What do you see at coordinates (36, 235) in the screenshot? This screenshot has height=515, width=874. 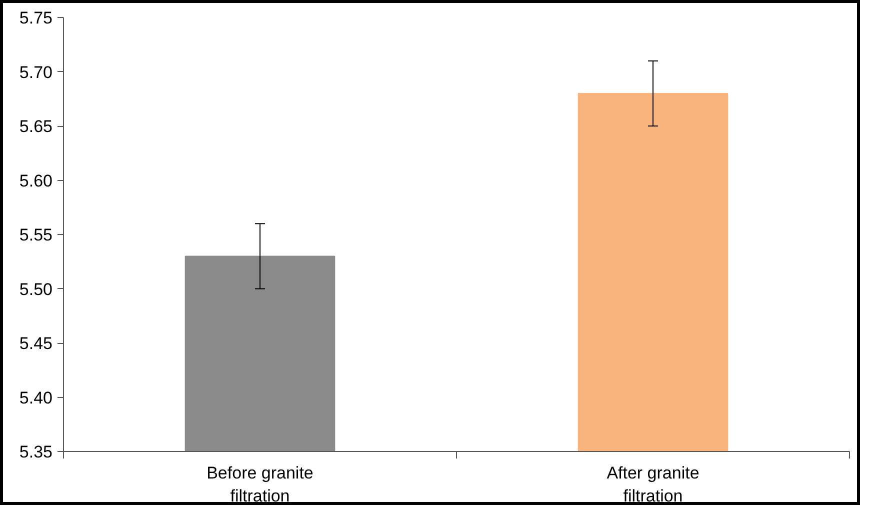 I see `y-tick-label: 5.55` at bounding box center [36, 235].